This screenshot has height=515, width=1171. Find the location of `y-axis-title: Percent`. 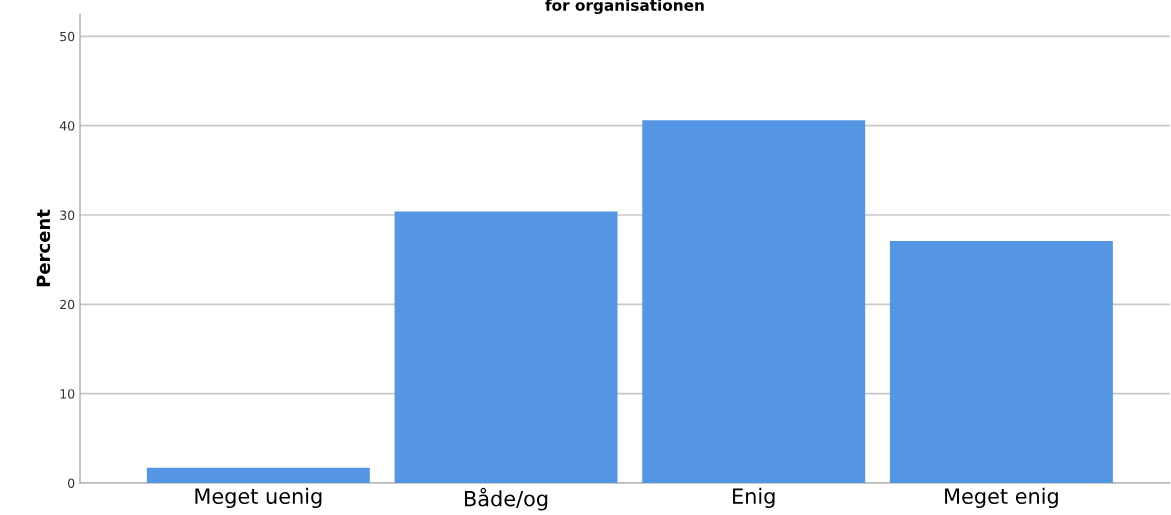

y-axis-title: Percent is located at coordinates (43, 248).